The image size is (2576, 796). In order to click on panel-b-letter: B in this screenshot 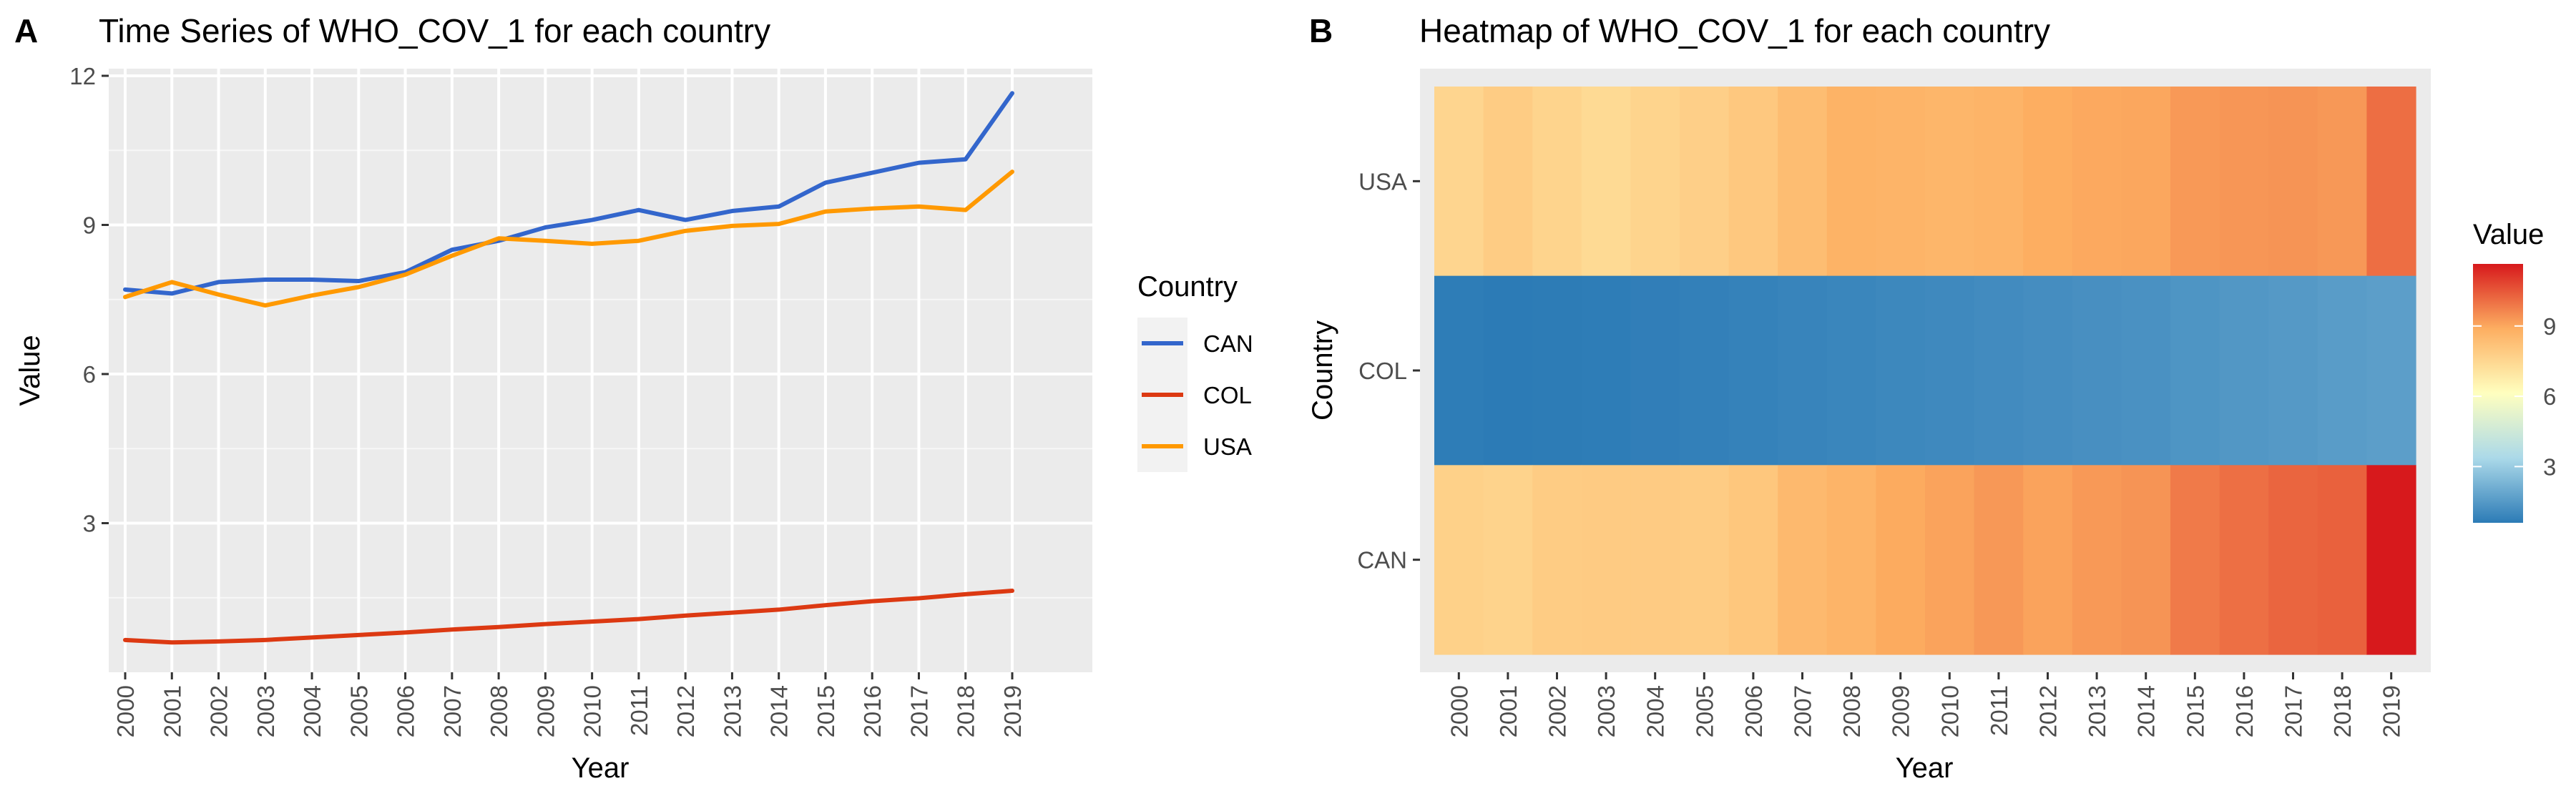, I will do `click(1321, 31)`.